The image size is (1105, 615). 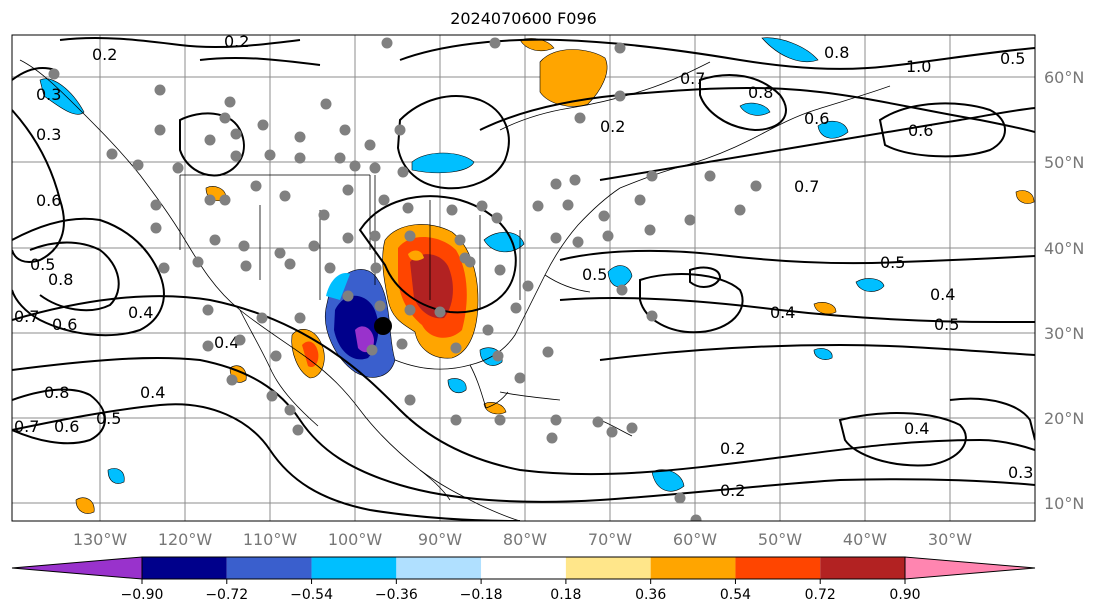 What do you see at coordinates (865, 539) in the screenshot?
I see `longitude-label: 40°W` at bounding box center [865, 539].